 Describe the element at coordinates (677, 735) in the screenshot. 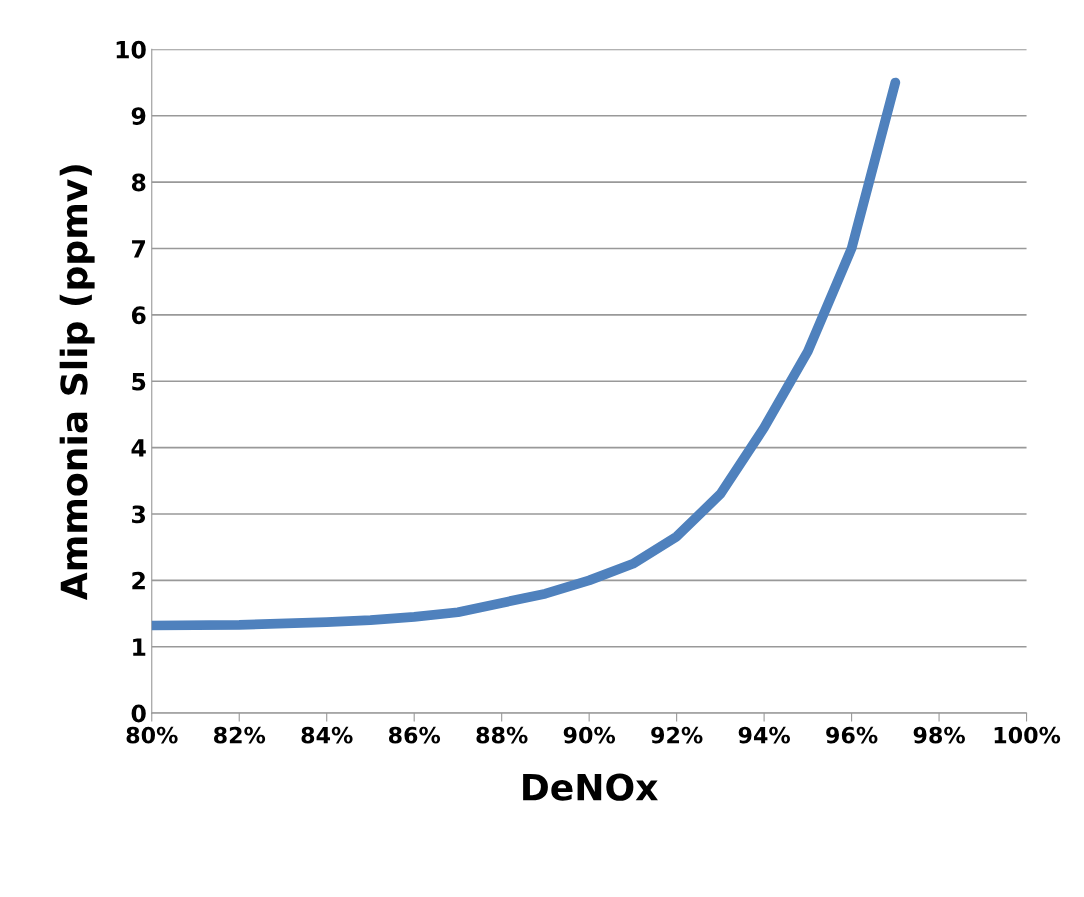

I see `x-tick-label: 92%` at that location.